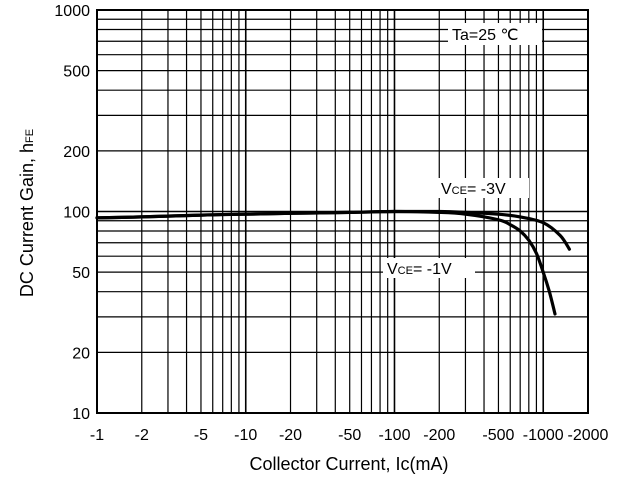  Describe the element at coordinates (588, 435) in the screenshot. I see `x-tick-label: -2000` at that location.